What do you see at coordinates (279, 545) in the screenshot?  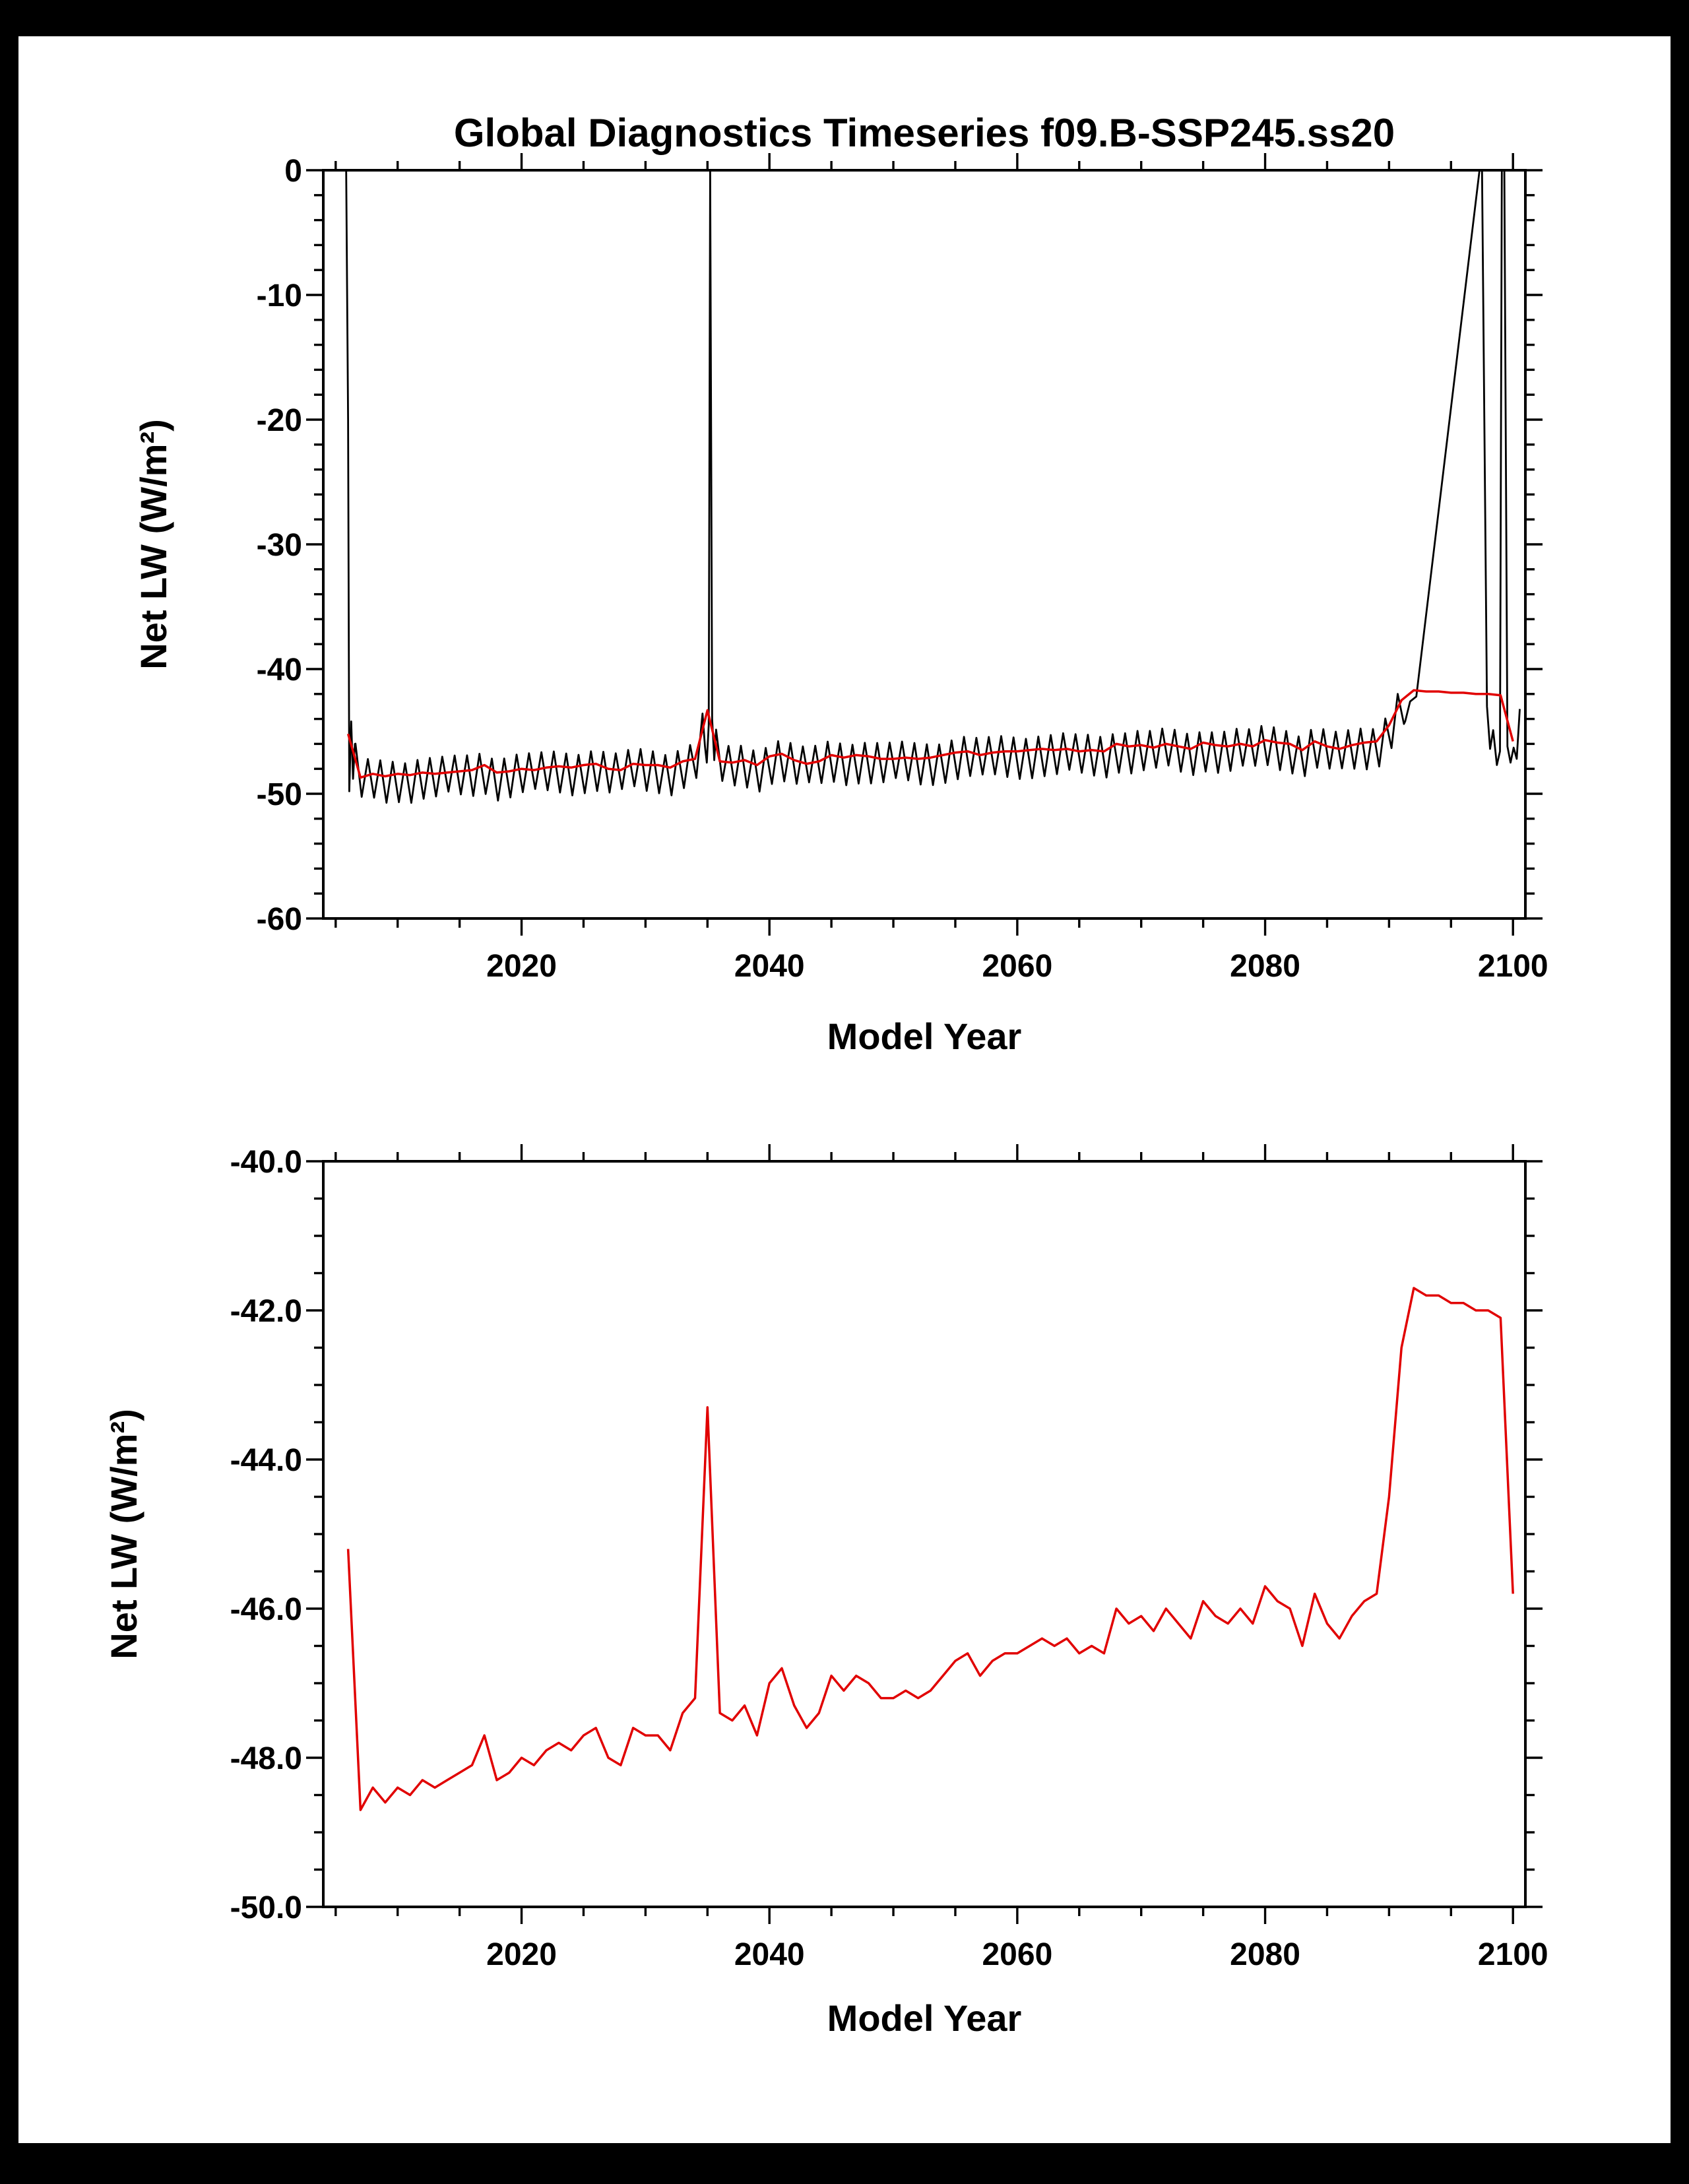 I see `y-tick-label: -30` at bounding box center [279, 545].